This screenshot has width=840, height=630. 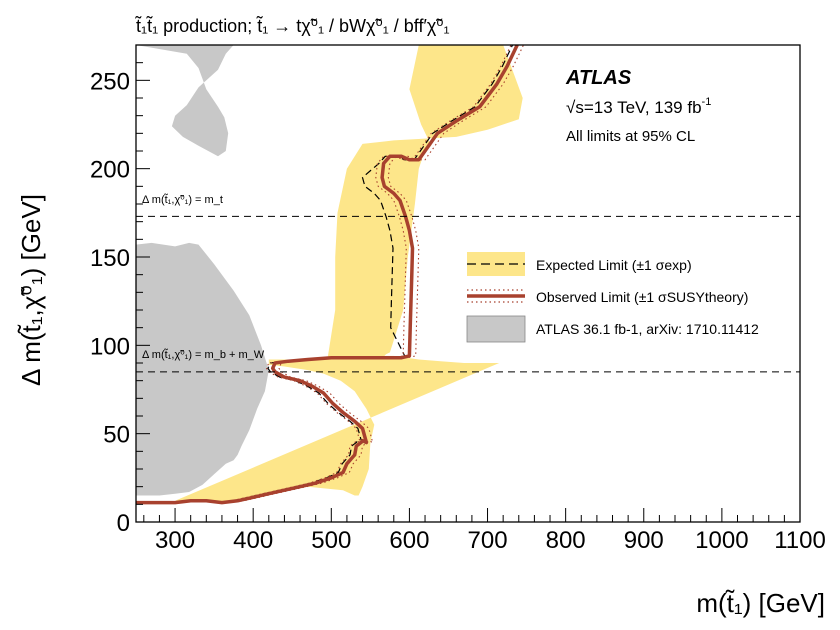 I want to click on x-axis: 300 400 500 600 700 800 900 1000 1100, so click(x=484, y=531).